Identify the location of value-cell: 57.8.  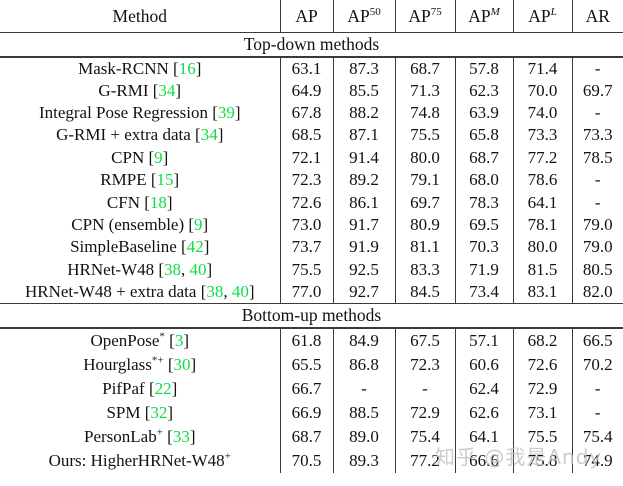
(483, 68).